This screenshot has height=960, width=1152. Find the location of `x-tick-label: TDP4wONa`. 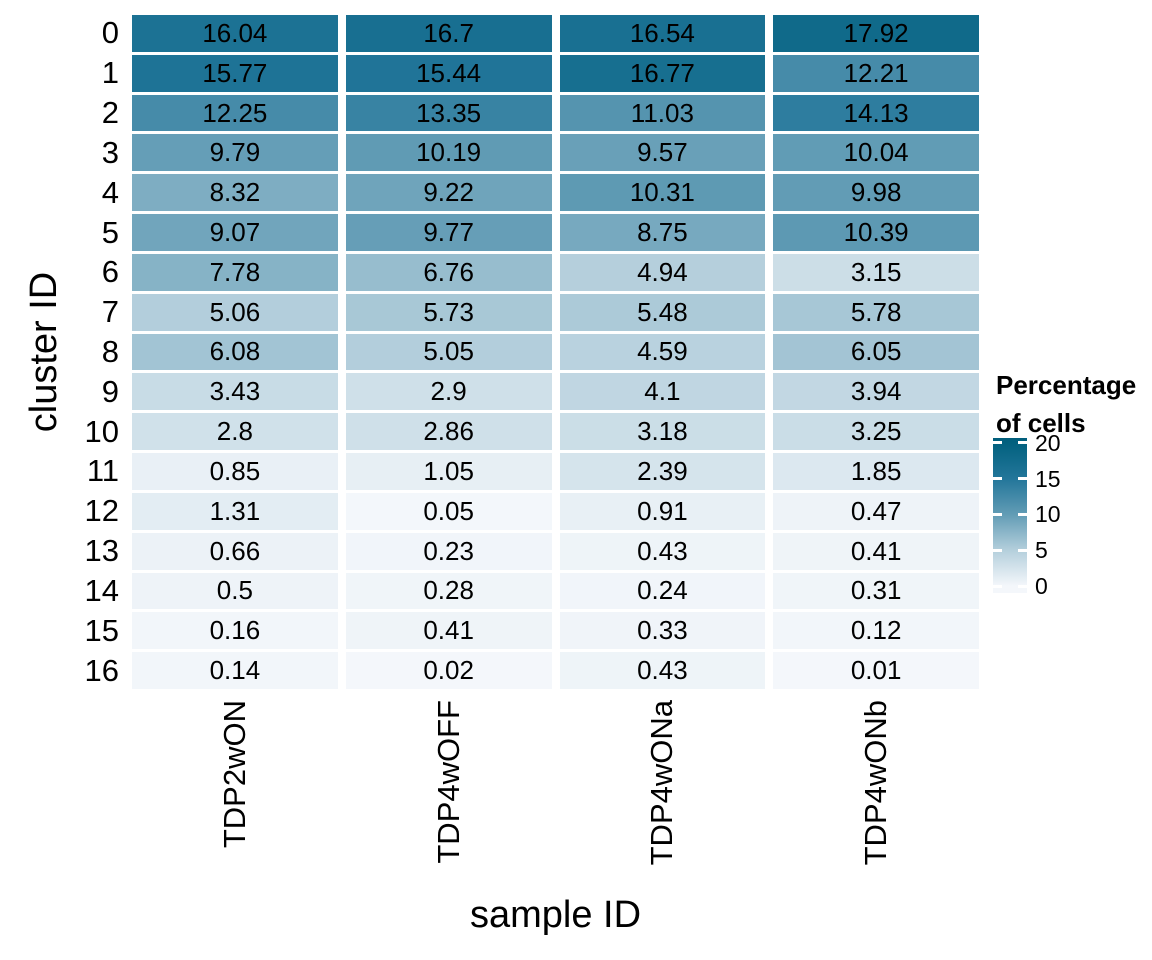

x-tick-label: TDP4wONa is located at coordinates (662, 783).